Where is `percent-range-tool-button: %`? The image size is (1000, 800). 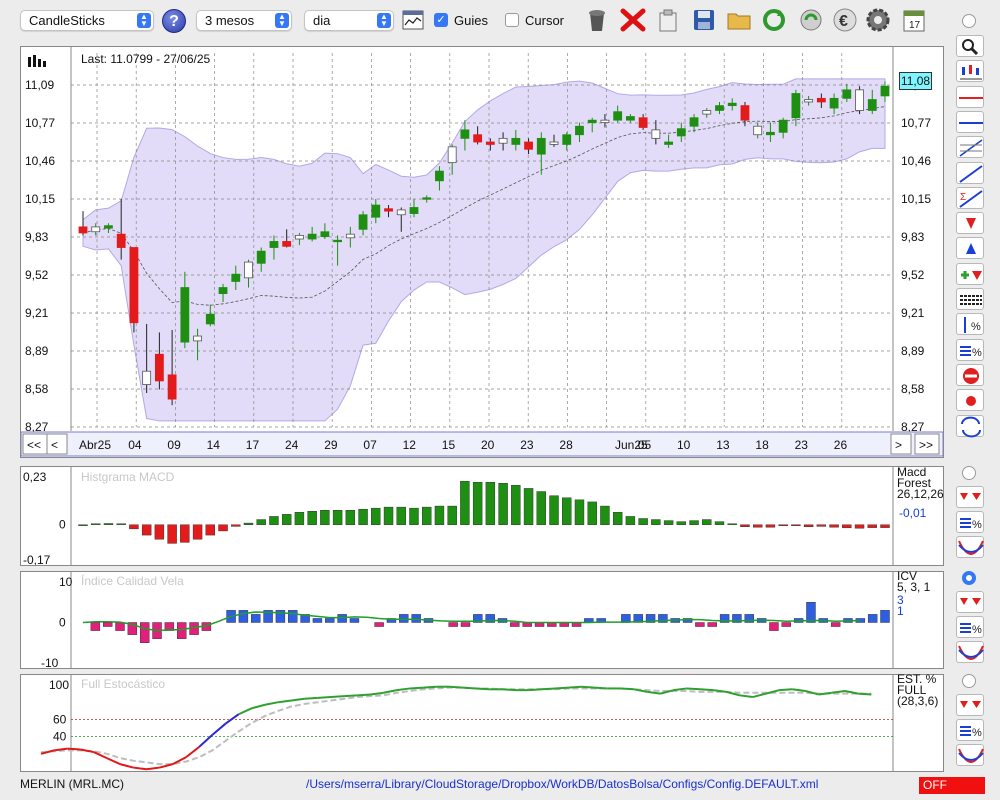
percent-range-tool-button: % is located at coordinates (970, 324).